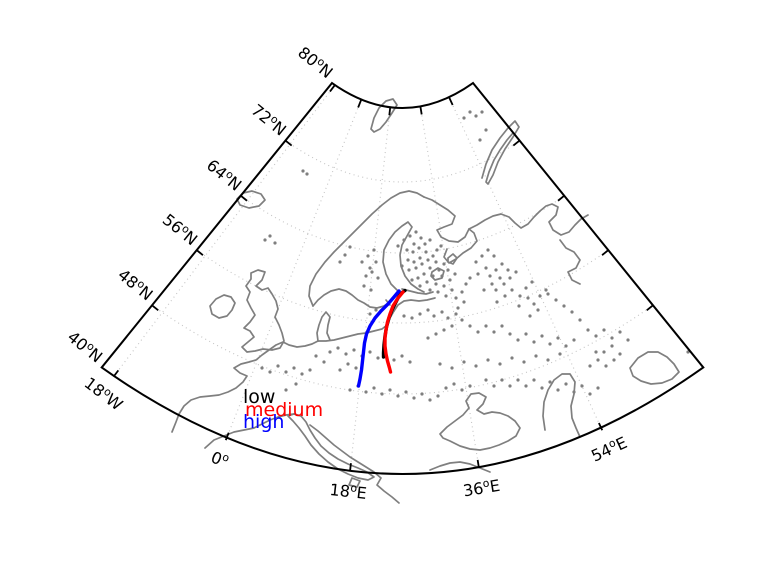 This screenshot has height=583, width=778. Describe the element at coordinates (269, 120) in the screenshot. I see `lat-label: 72oN` at that location.